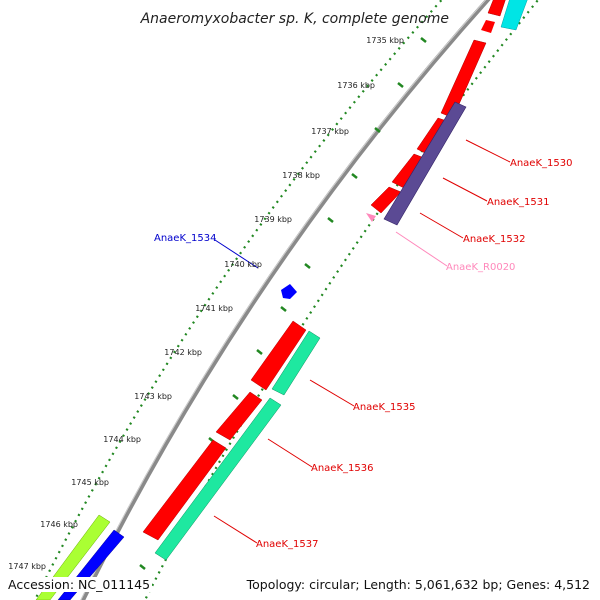 The width and height of the screenshot is (600, 600). What do you see at coordinates (185, 238) in the screenshot?
I see `gene-label-anaek-1534: AnaeK_1534` at bounding box center [185, 238].